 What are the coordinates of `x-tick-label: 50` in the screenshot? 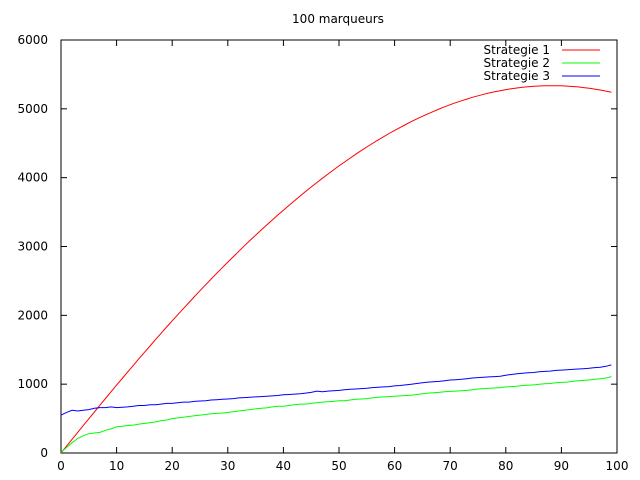 It's located at (338, 466).